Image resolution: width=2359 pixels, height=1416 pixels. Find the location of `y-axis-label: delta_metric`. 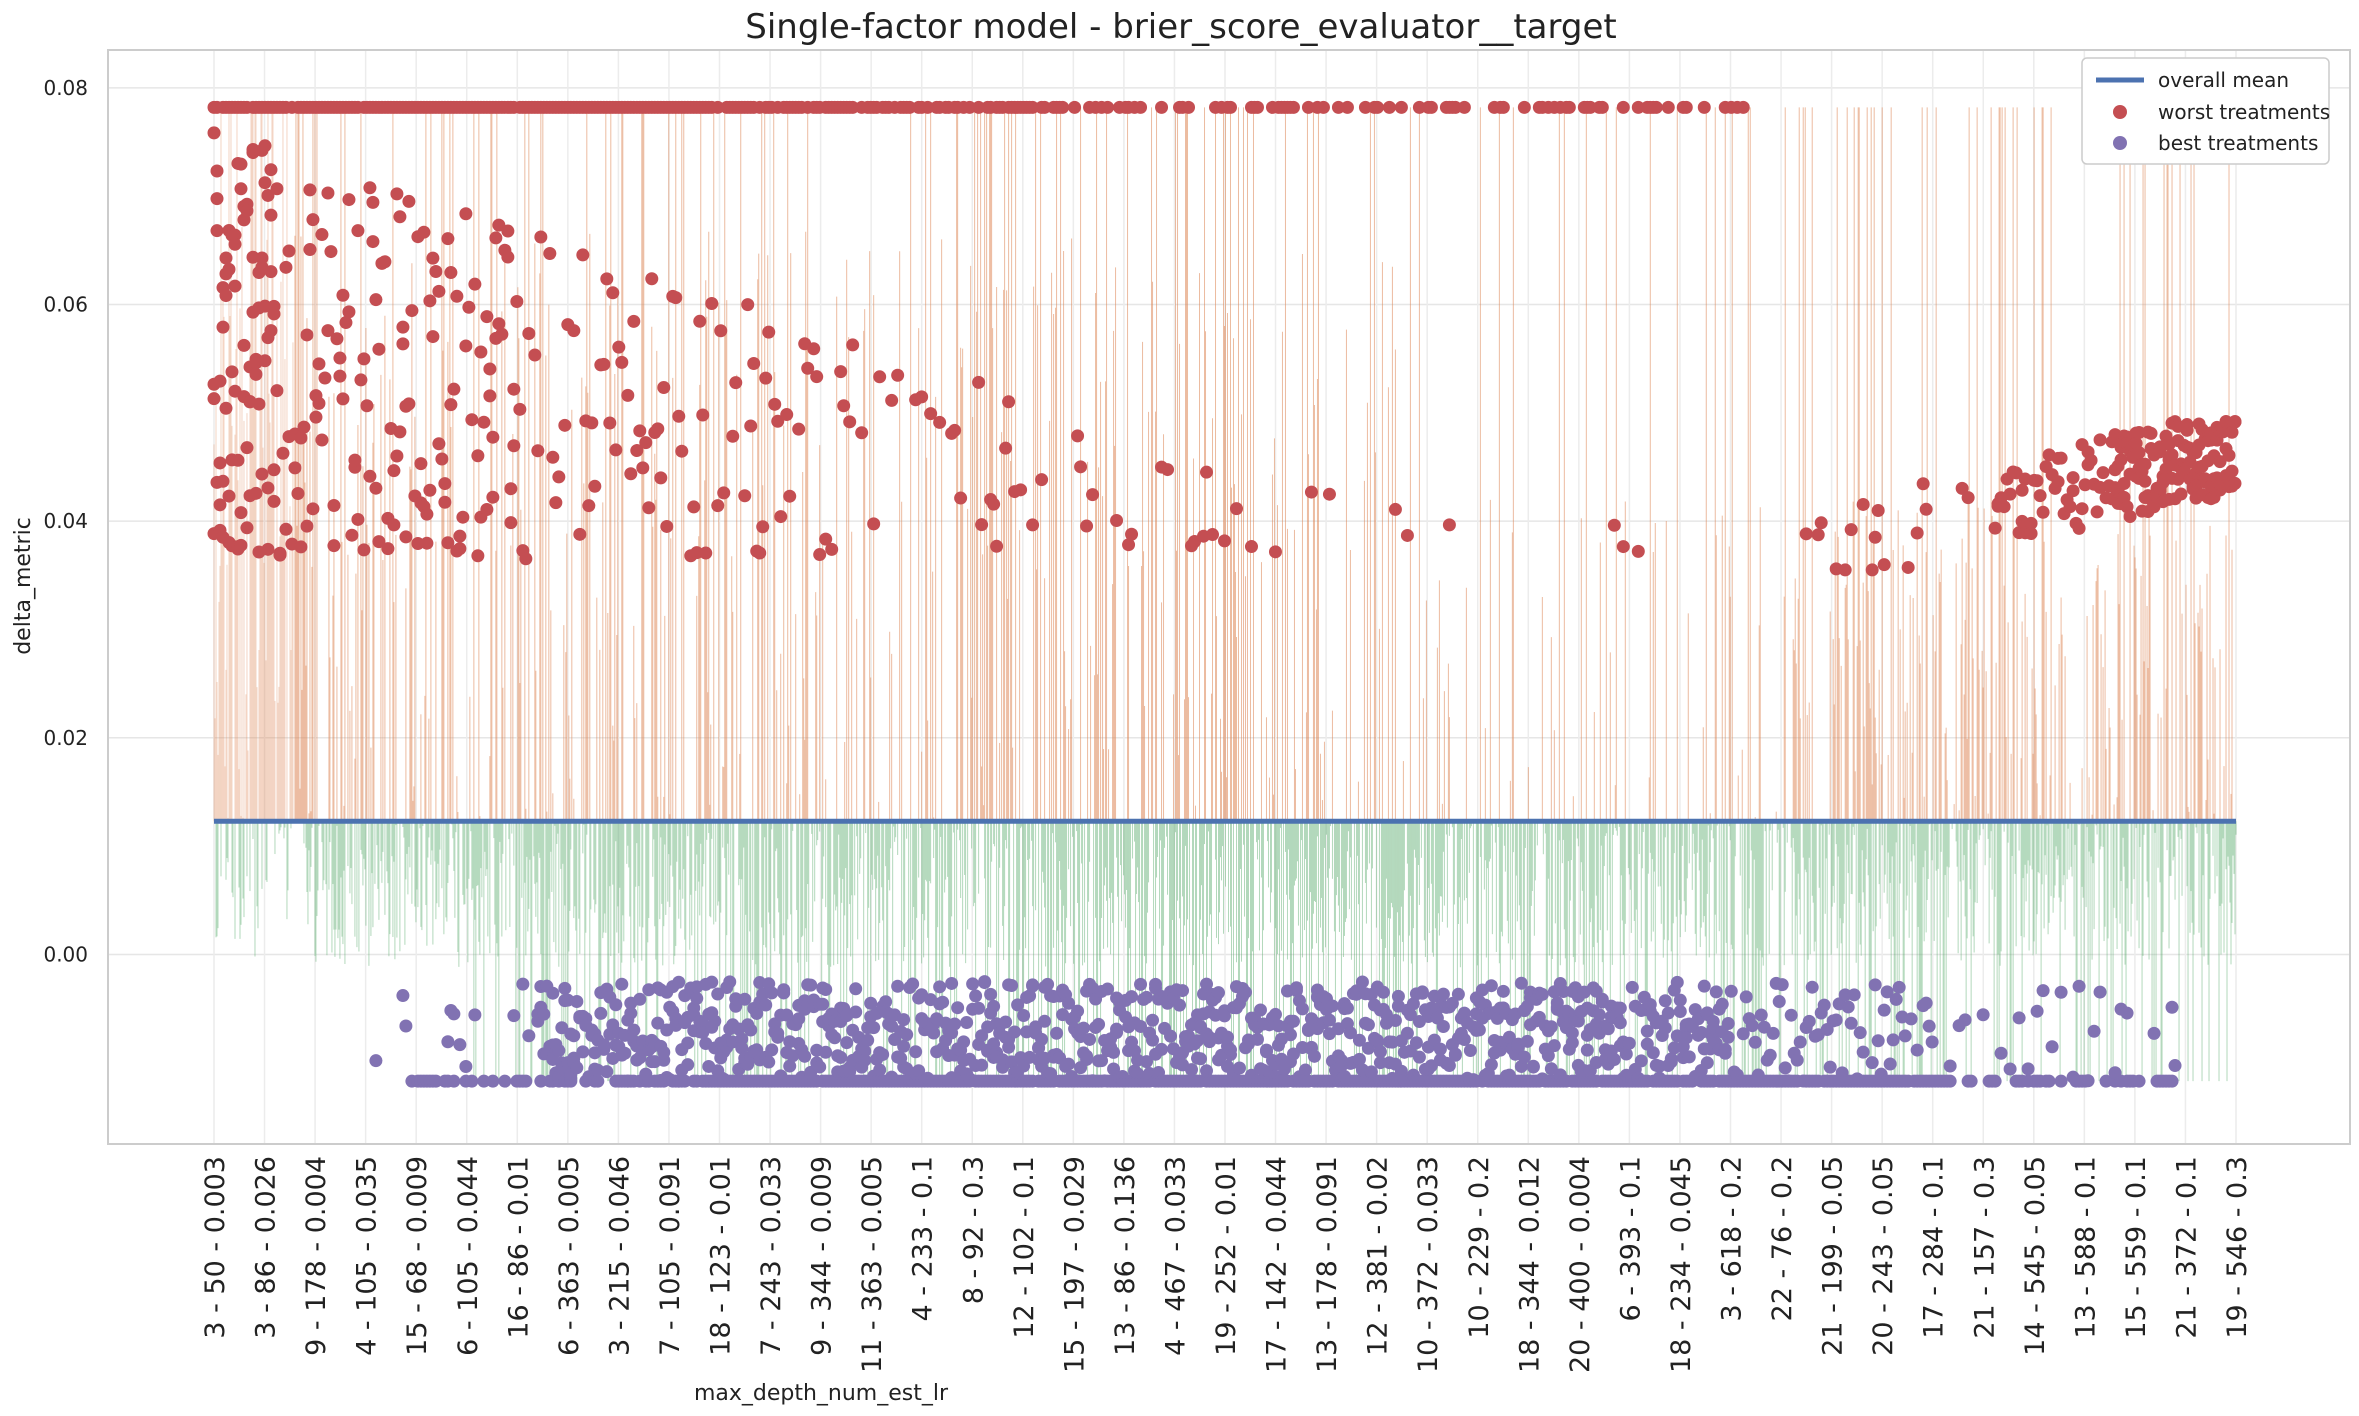

y-axis-label: delta_metric is located at coordinates (23, 586).